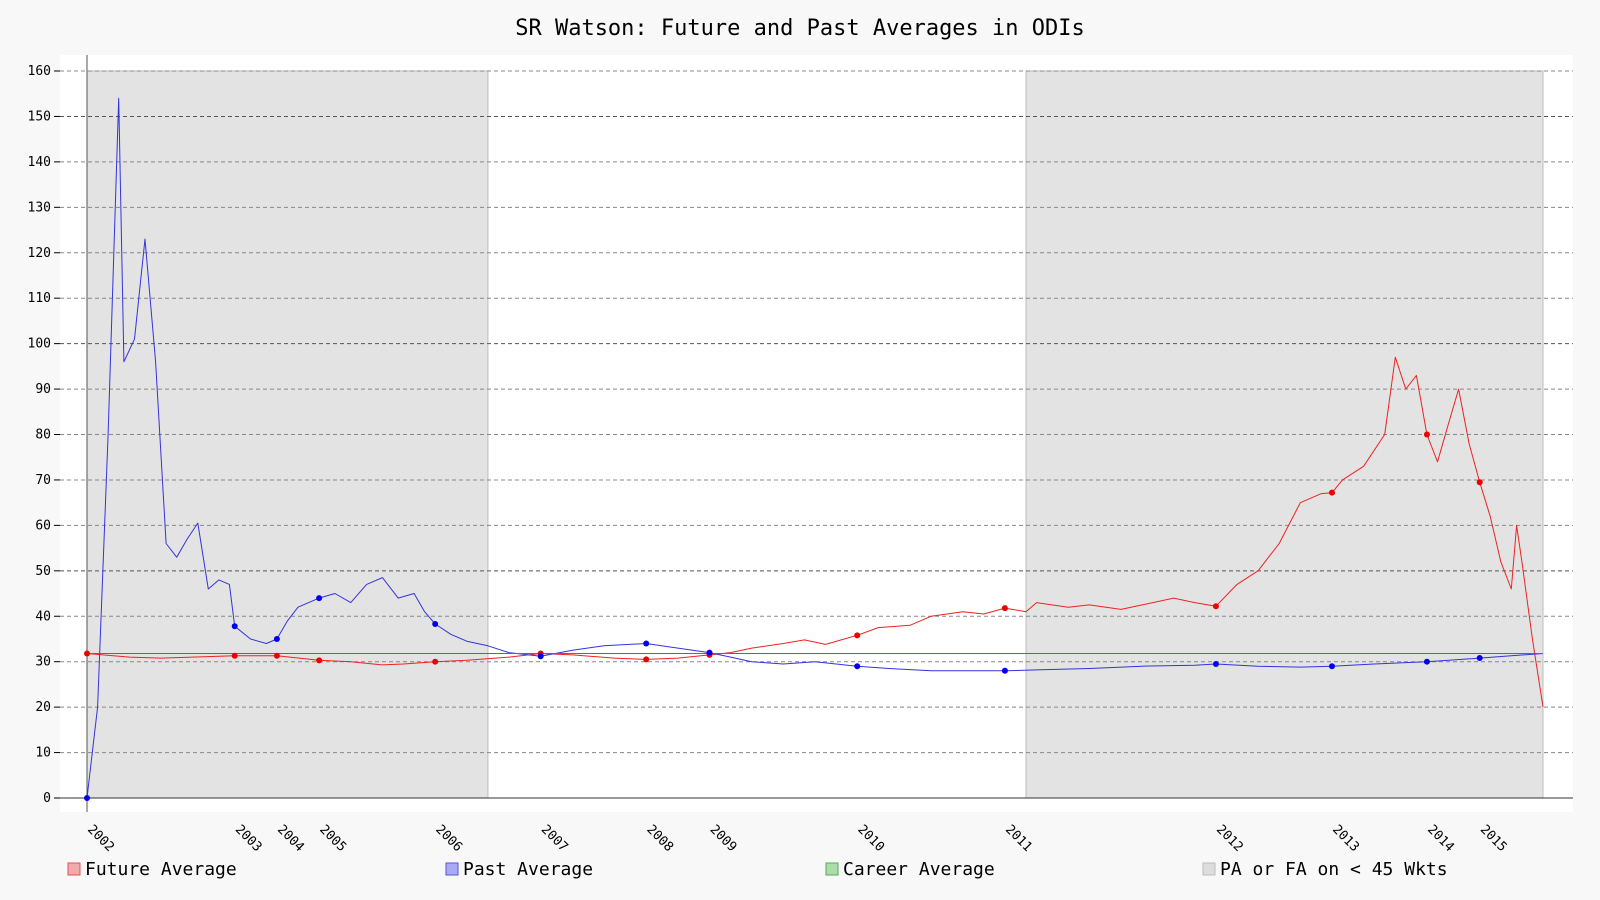 The height and width of the screenshot is (900, 1600). I want to click on y-tick-label-50: 50, so click(43, 571).